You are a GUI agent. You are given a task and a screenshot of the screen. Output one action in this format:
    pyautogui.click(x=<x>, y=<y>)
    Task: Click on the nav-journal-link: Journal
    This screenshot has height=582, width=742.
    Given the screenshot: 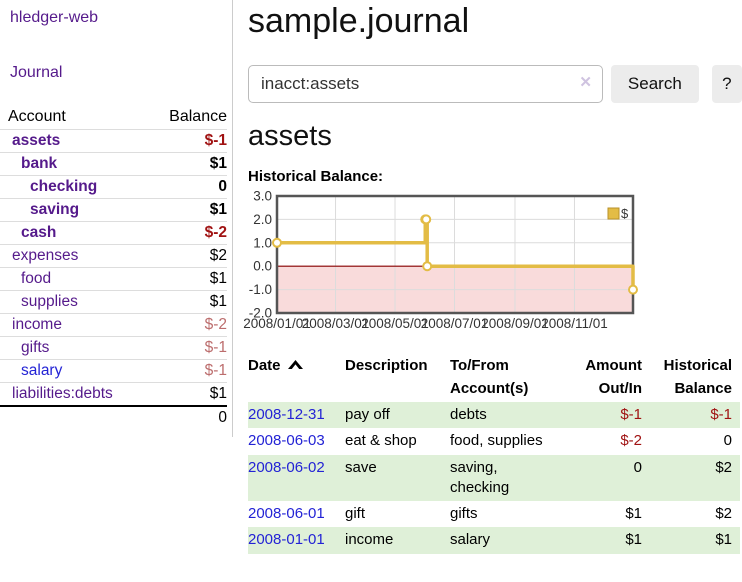 What is the action you would take?
    pyautogui.click(x=36, y=72)
    